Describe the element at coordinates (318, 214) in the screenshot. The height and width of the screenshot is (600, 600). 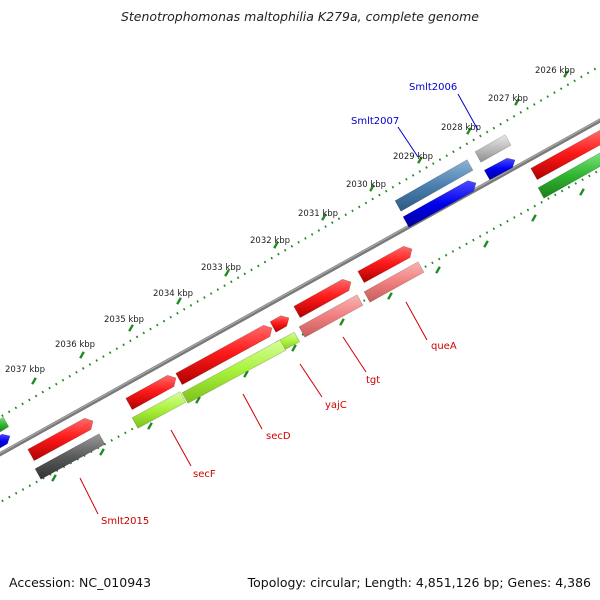
I see `tick-label-2031: 2031 kbp` at that location.